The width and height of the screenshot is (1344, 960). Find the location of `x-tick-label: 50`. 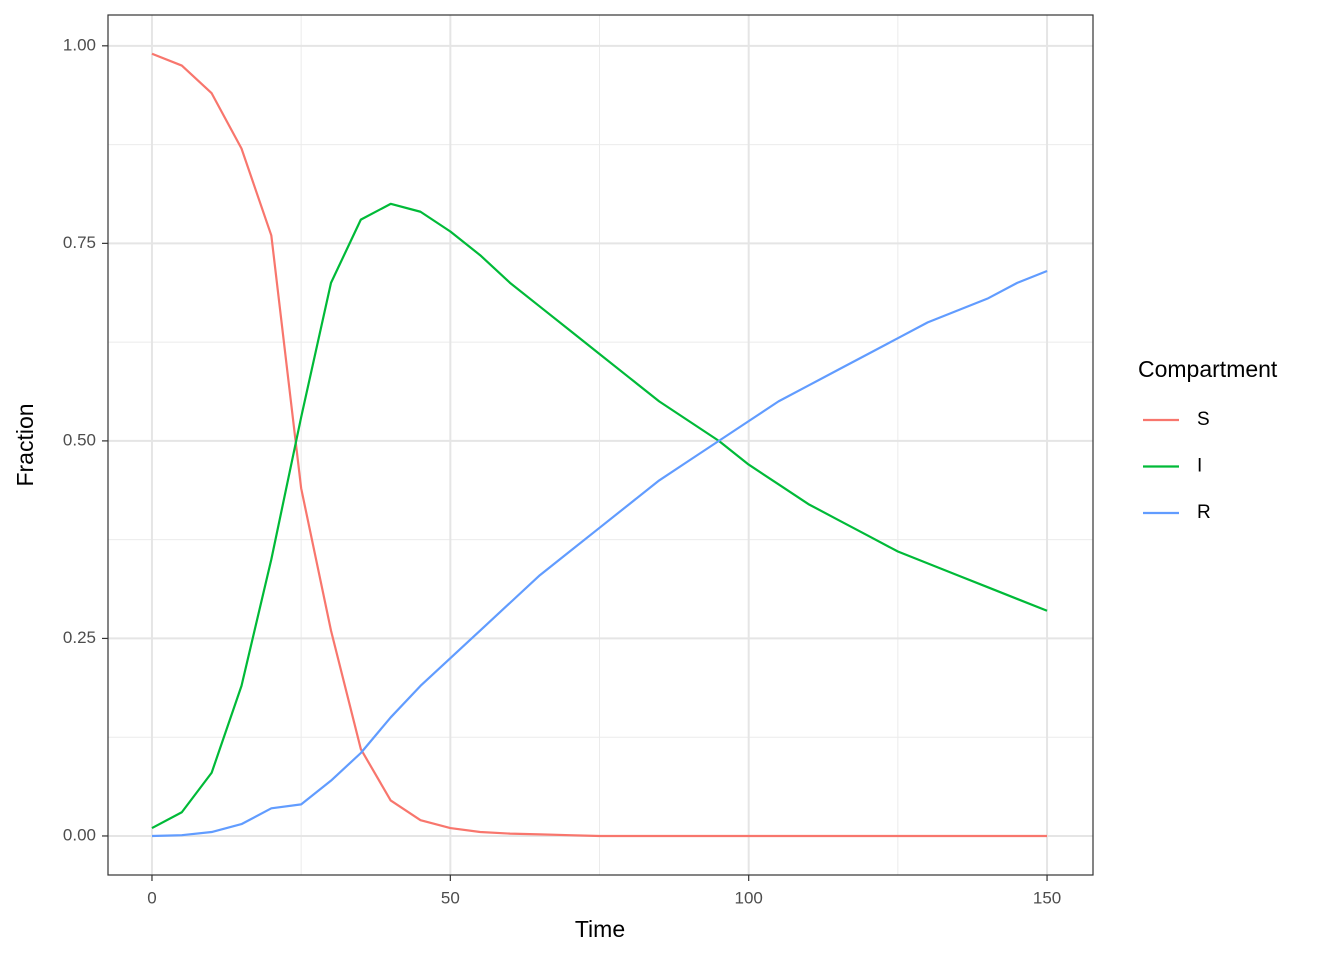

x-tick-label: 50 is located at coordinates (450, 897).